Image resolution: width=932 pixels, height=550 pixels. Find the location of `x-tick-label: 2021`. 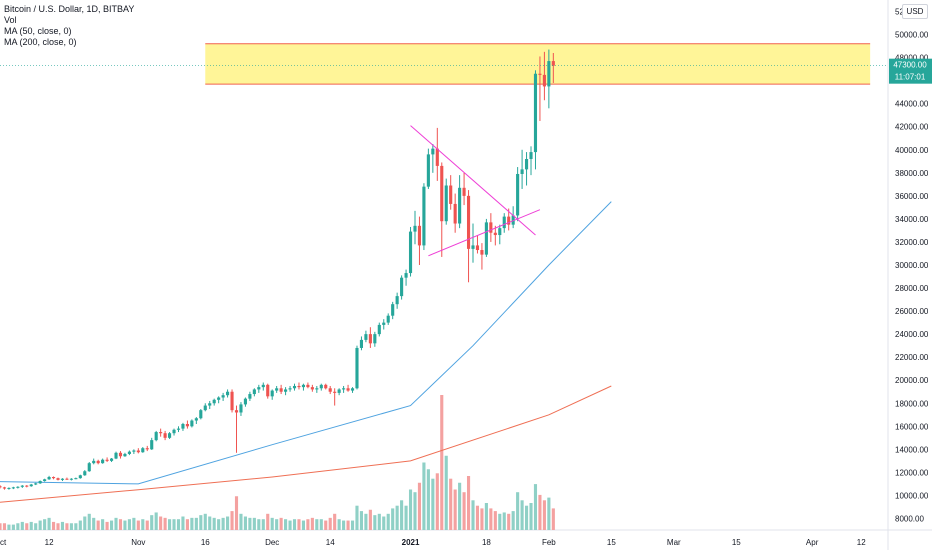

x-tick-label: 2021 is located at coordinates (411, 542).